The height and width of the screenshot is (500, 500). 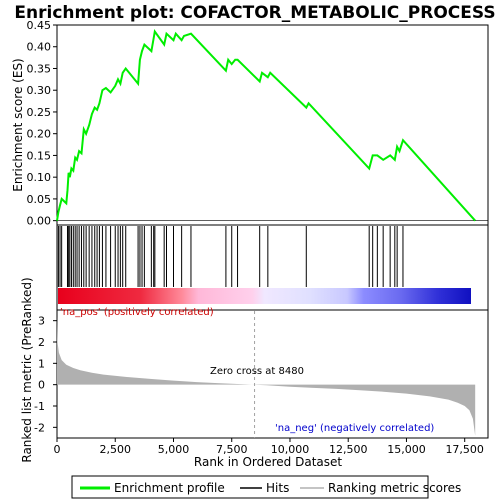 What do you see at coordinates (39, 68) in the screenshot?
I see `es-y-tick-label-7: 0.35` at bounding box center [39, 68].